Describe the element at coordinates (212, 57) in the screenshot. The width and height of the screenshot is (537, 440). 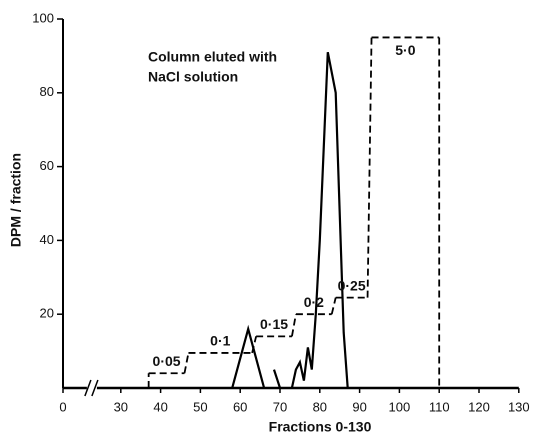
I see `annotation-line: Column eluted with` at that location.